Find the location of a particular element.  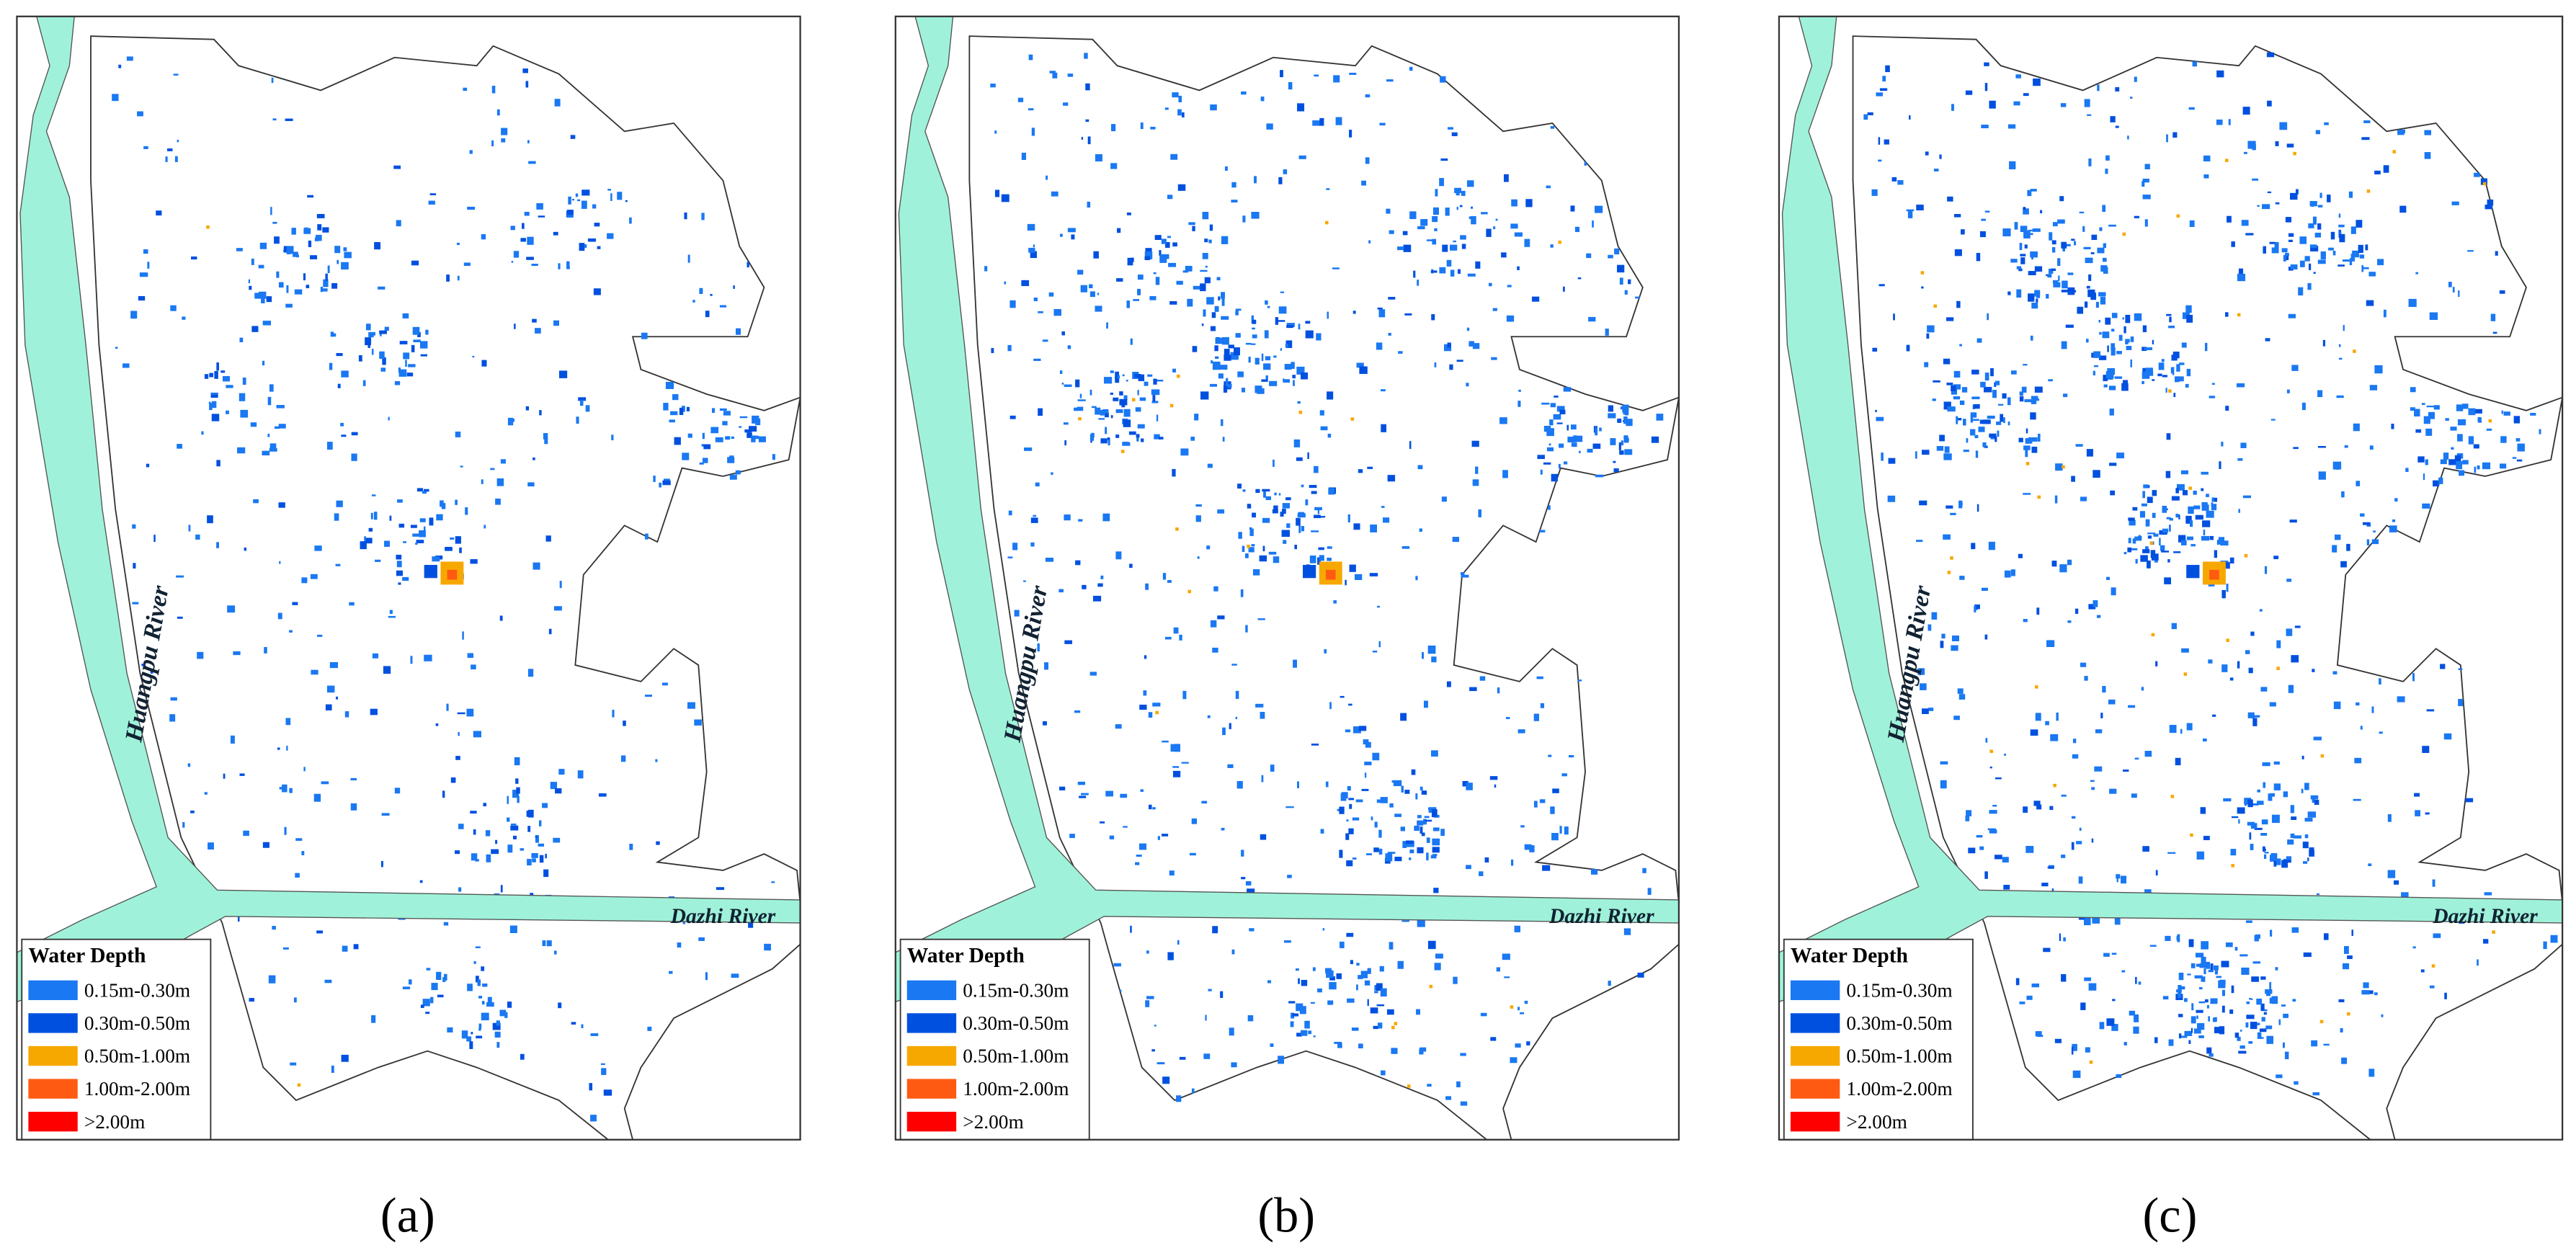

river-label: Dazhi River is located at coordinates (1601, 916).